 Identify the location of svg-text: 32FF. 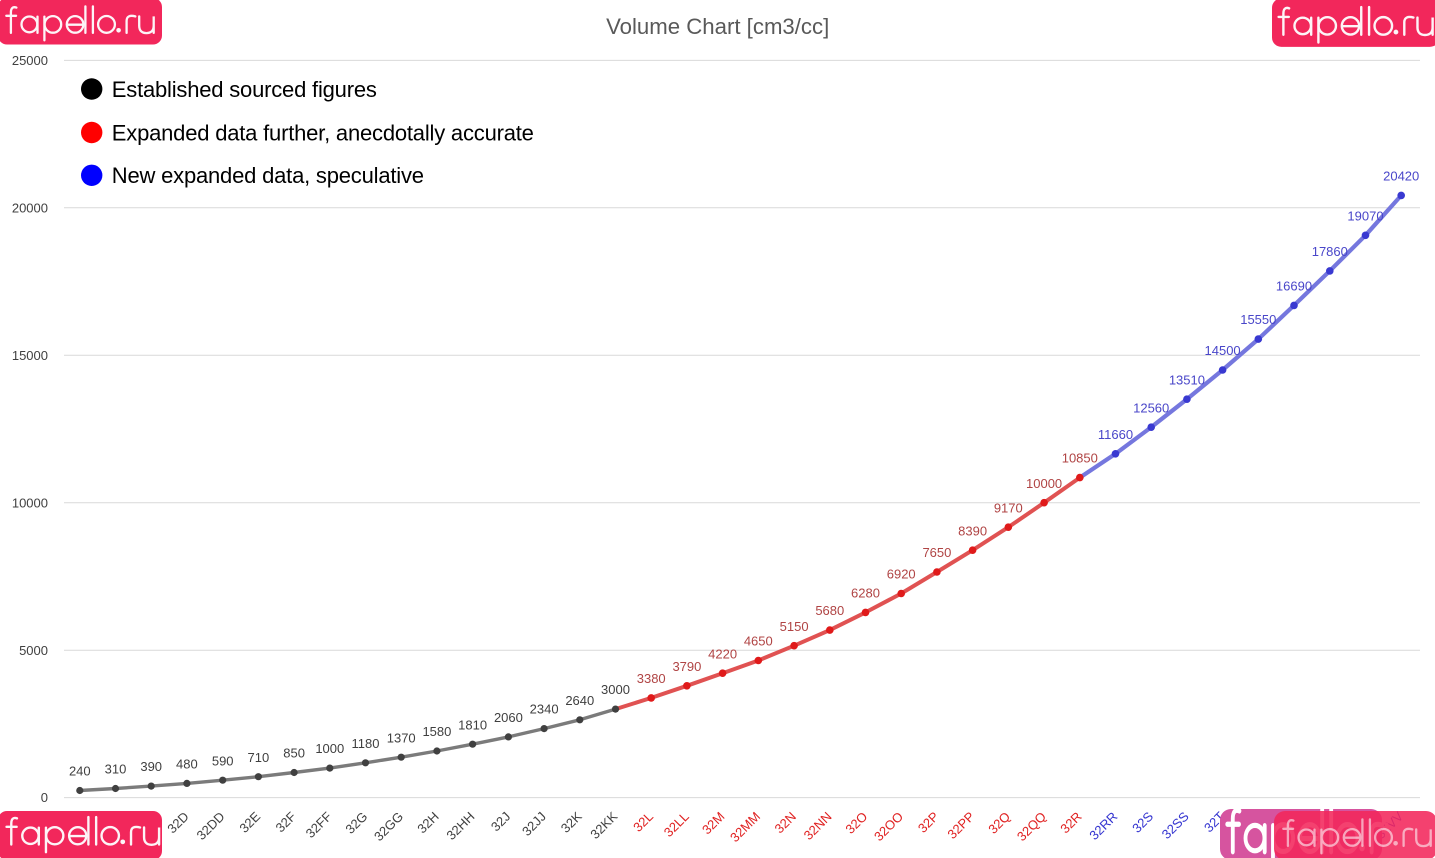
(319, 825).